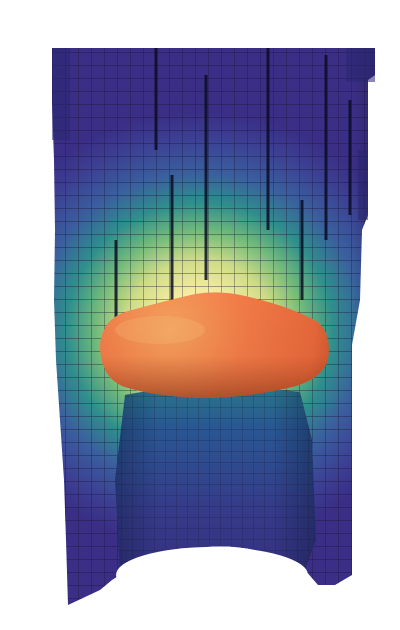 The image size is (400, 630). What do you see at coordinates (214, 345) in the screenshot?
I see `melt-pool-blob` at bounding box center [214, 345].